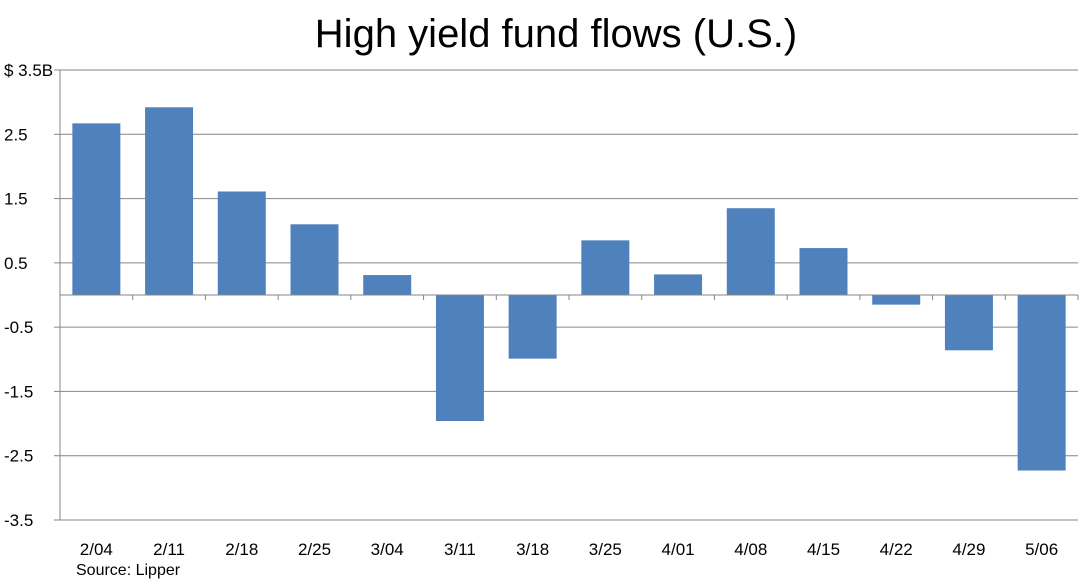  I want to click on y-tick-label: 1.5, so click(16, 199).